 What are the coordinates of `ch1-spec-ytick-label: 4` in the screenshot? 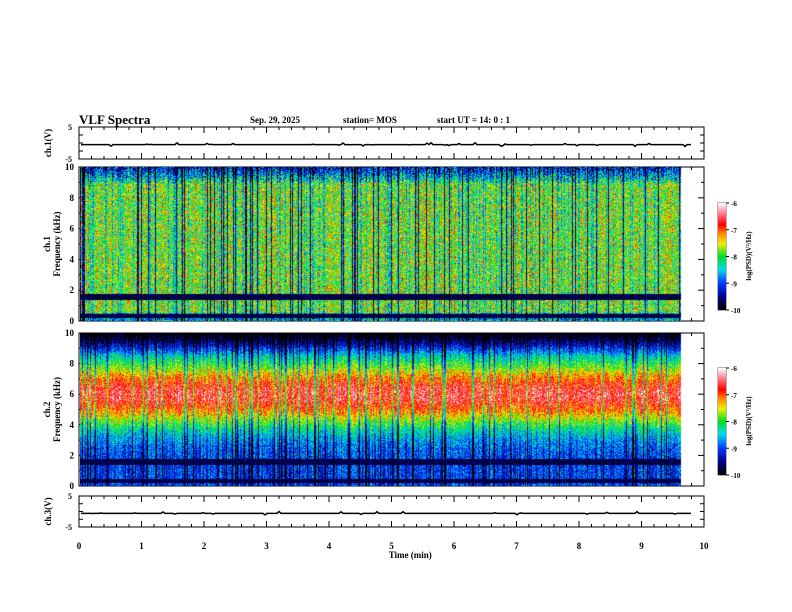 It's located at (72, 259).